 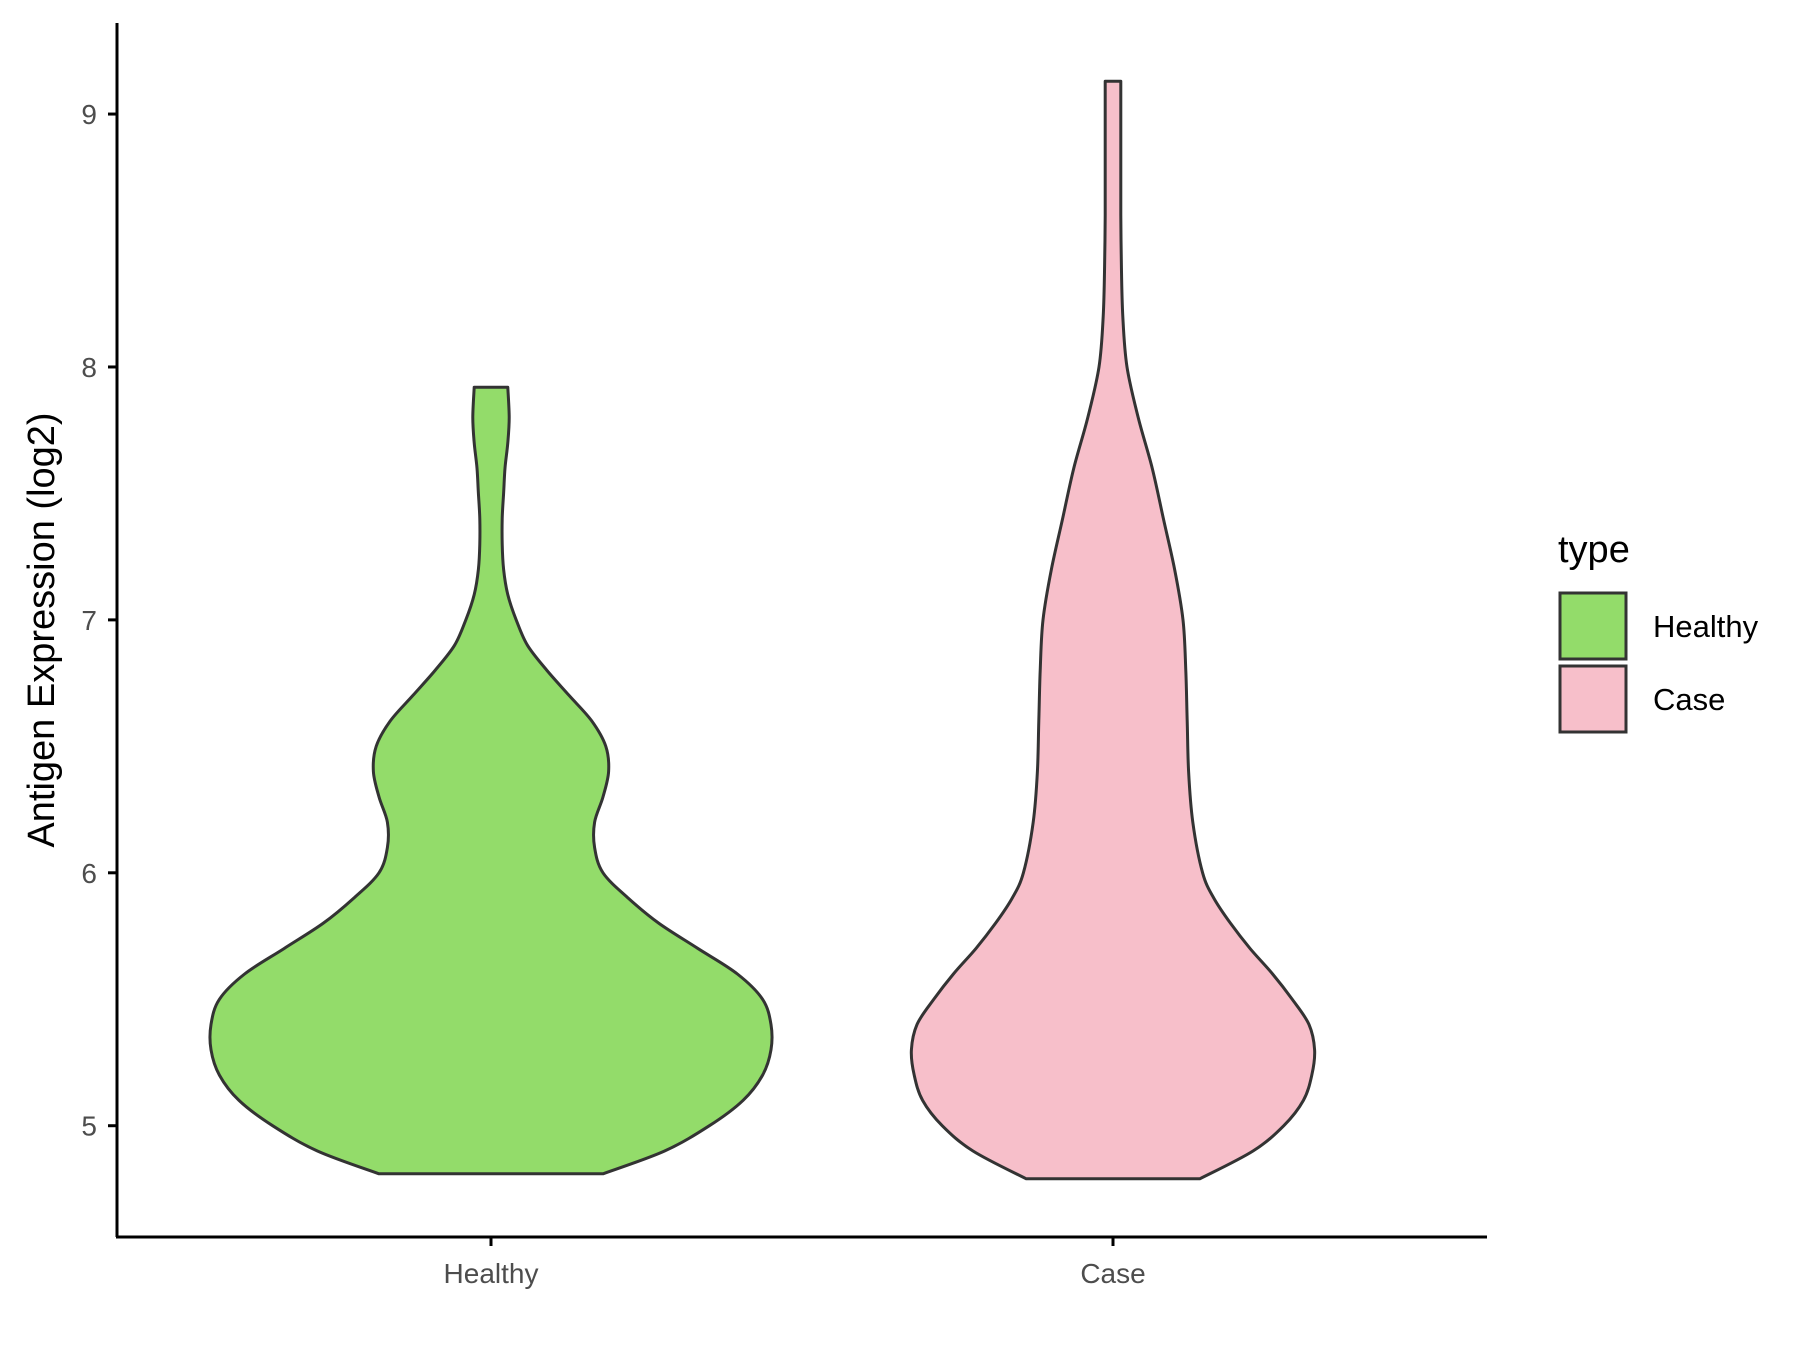 What do you see at coordinates (89, 620) in the screenshot?
I see `y-tick-label: 7` at bounding box center [89, 620].